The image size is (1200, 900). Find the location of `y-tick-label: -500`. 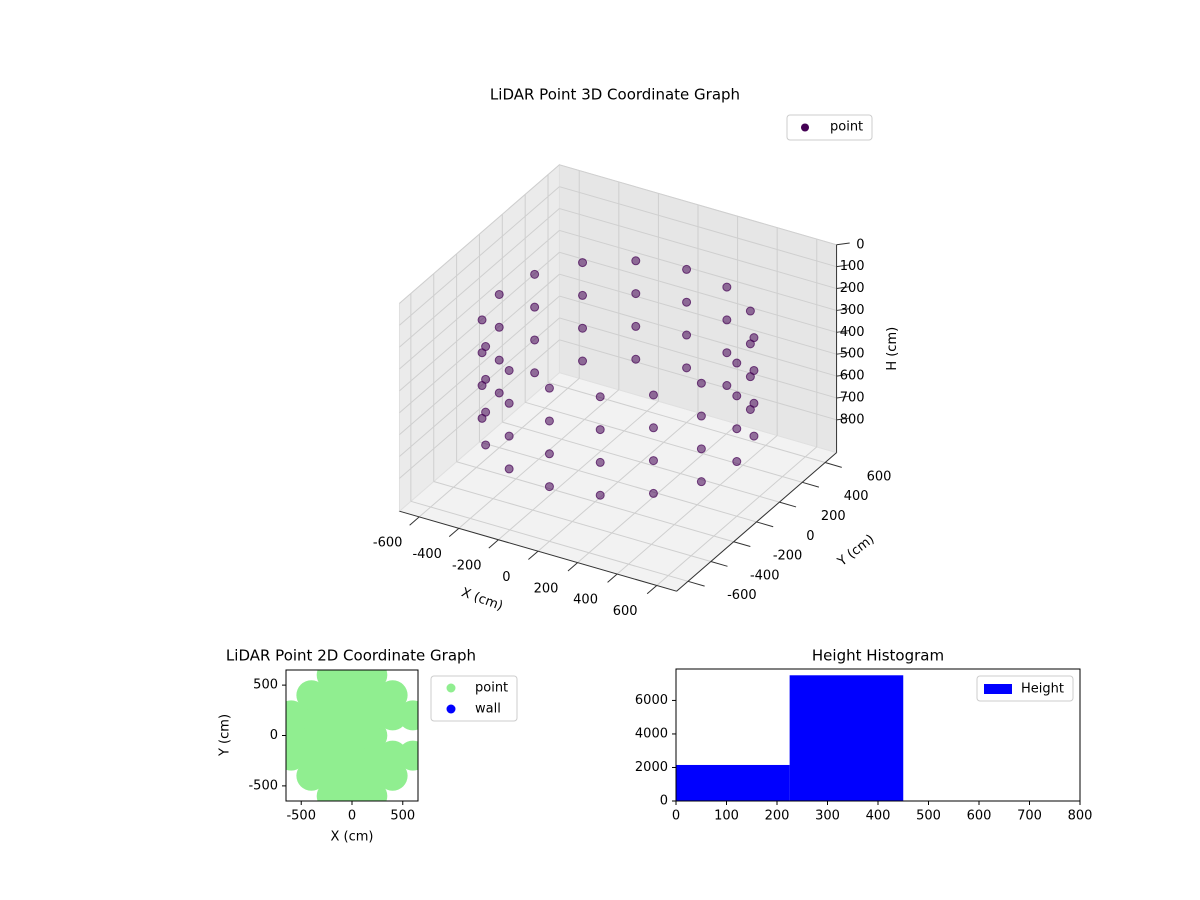

y-tick-label: -500 is located at coordinates (263, 785).